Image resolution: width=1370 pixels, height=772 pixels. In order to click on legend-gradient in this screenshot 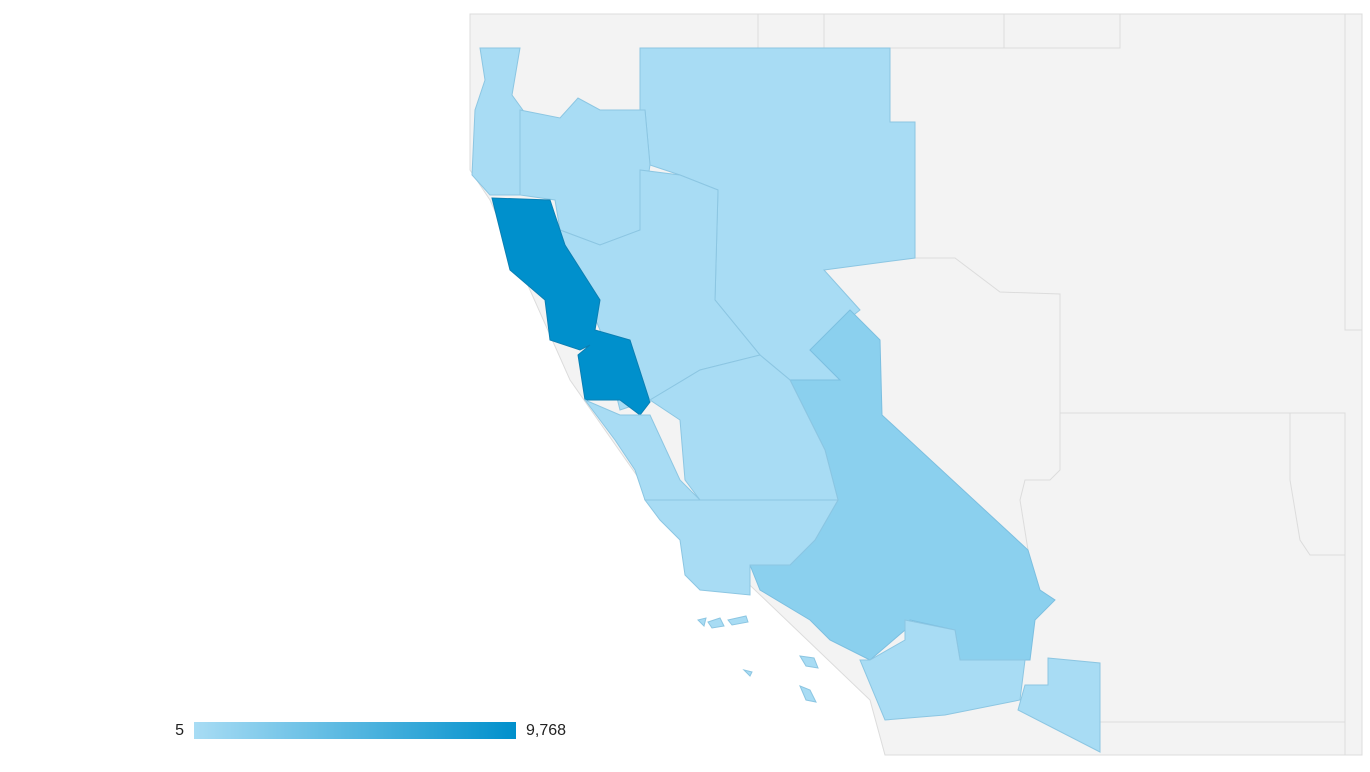, I will do `click(355, 730)`.